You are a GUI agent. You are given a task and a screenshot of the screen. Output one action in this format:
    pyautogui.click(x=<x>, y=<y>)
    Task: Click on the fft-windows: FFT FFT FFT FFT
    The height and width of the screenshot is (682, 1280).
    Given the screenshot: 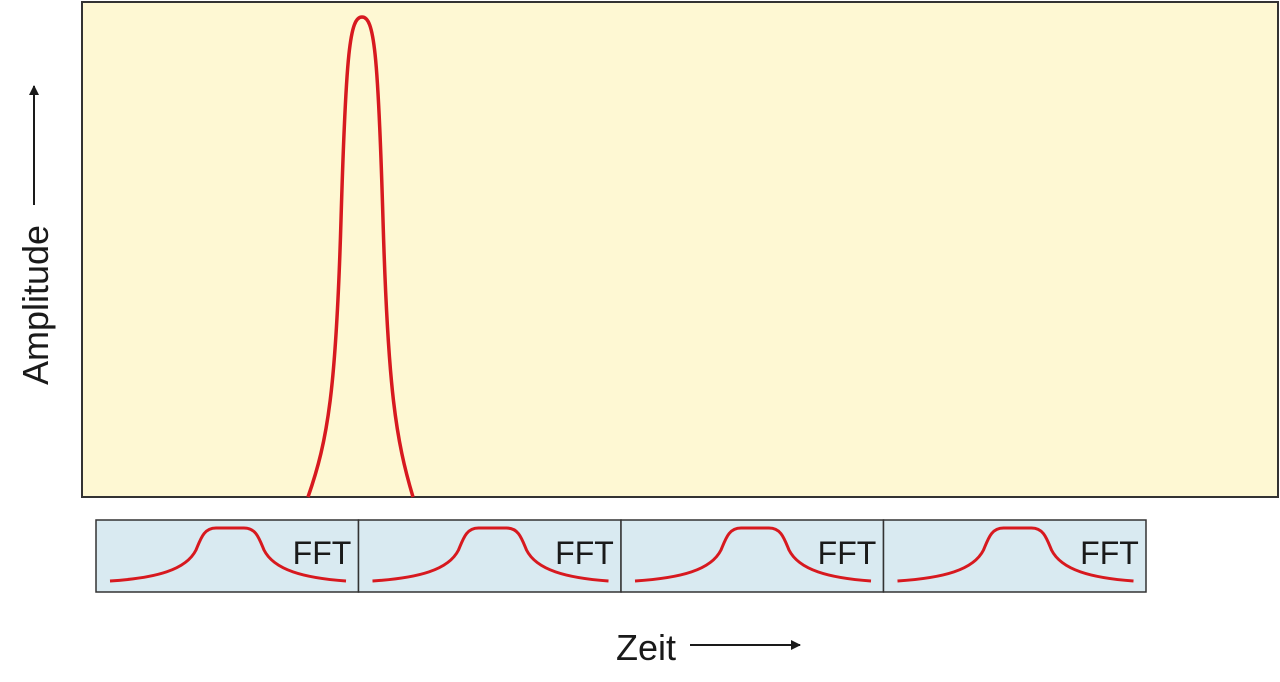 What is the action you would take?
    pyautogui.click(x=621, y=556)
    